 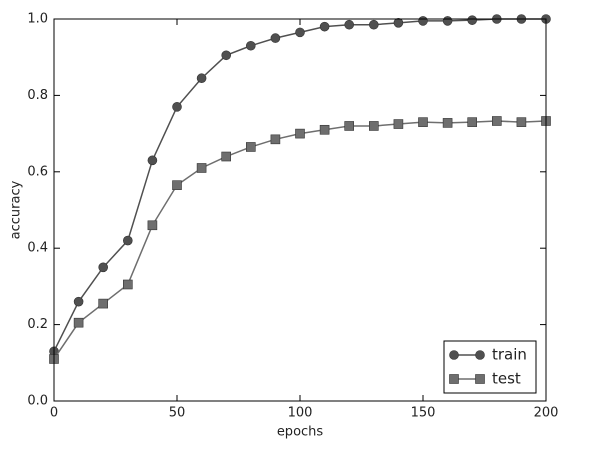 I want to click on legend: train test, so click(x=490, y=367).